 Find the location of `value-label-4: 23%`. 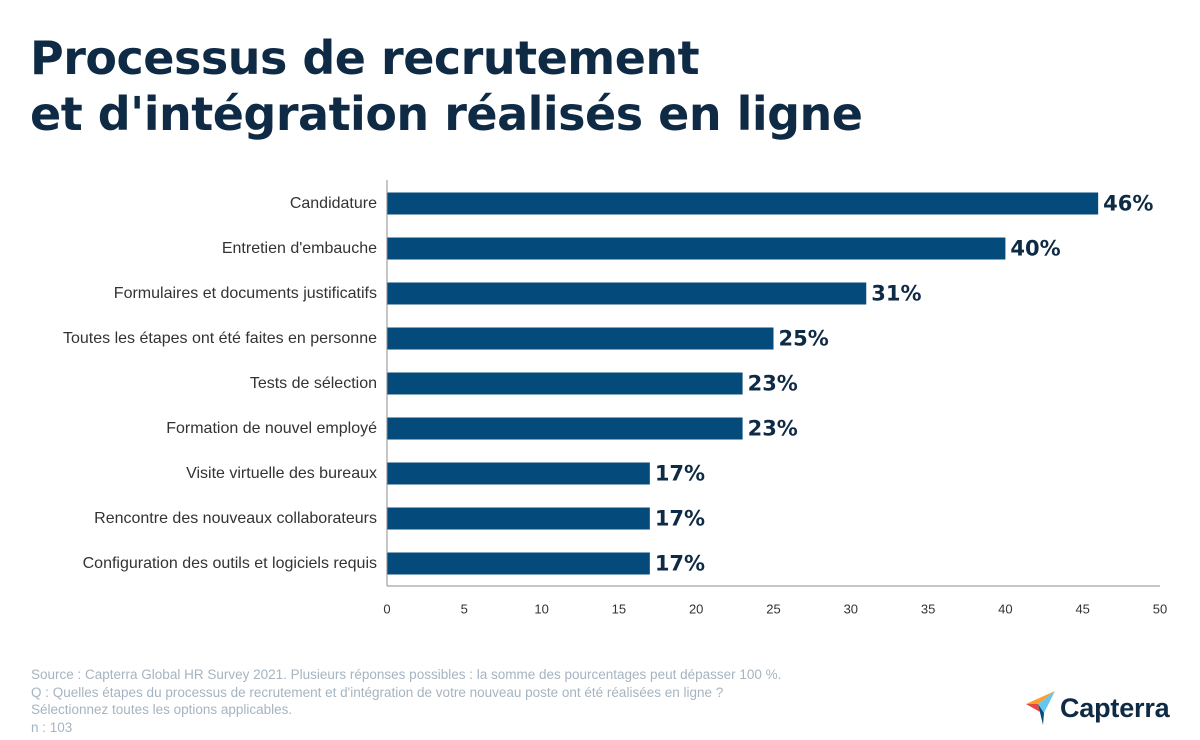

value-label-4: 23% is located at coordinates (773, 384).